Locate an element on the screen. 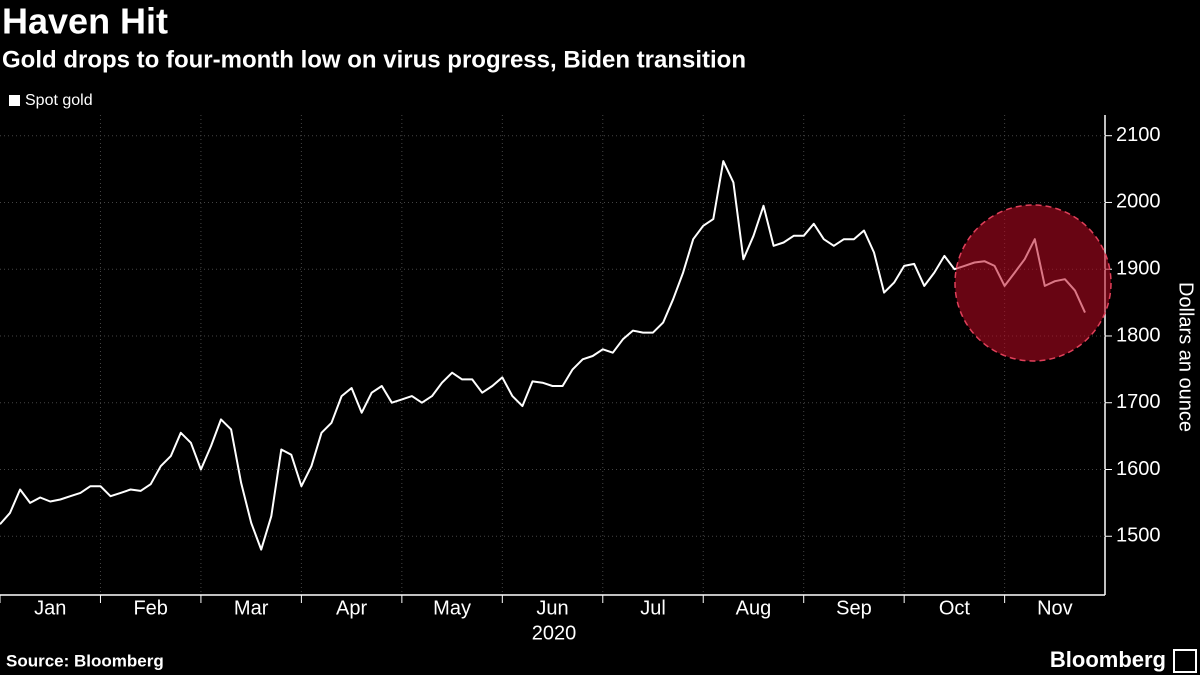 This screenshot has width=1200, height=675. x-tick-label: Mar is located at coordinates (251, 608).